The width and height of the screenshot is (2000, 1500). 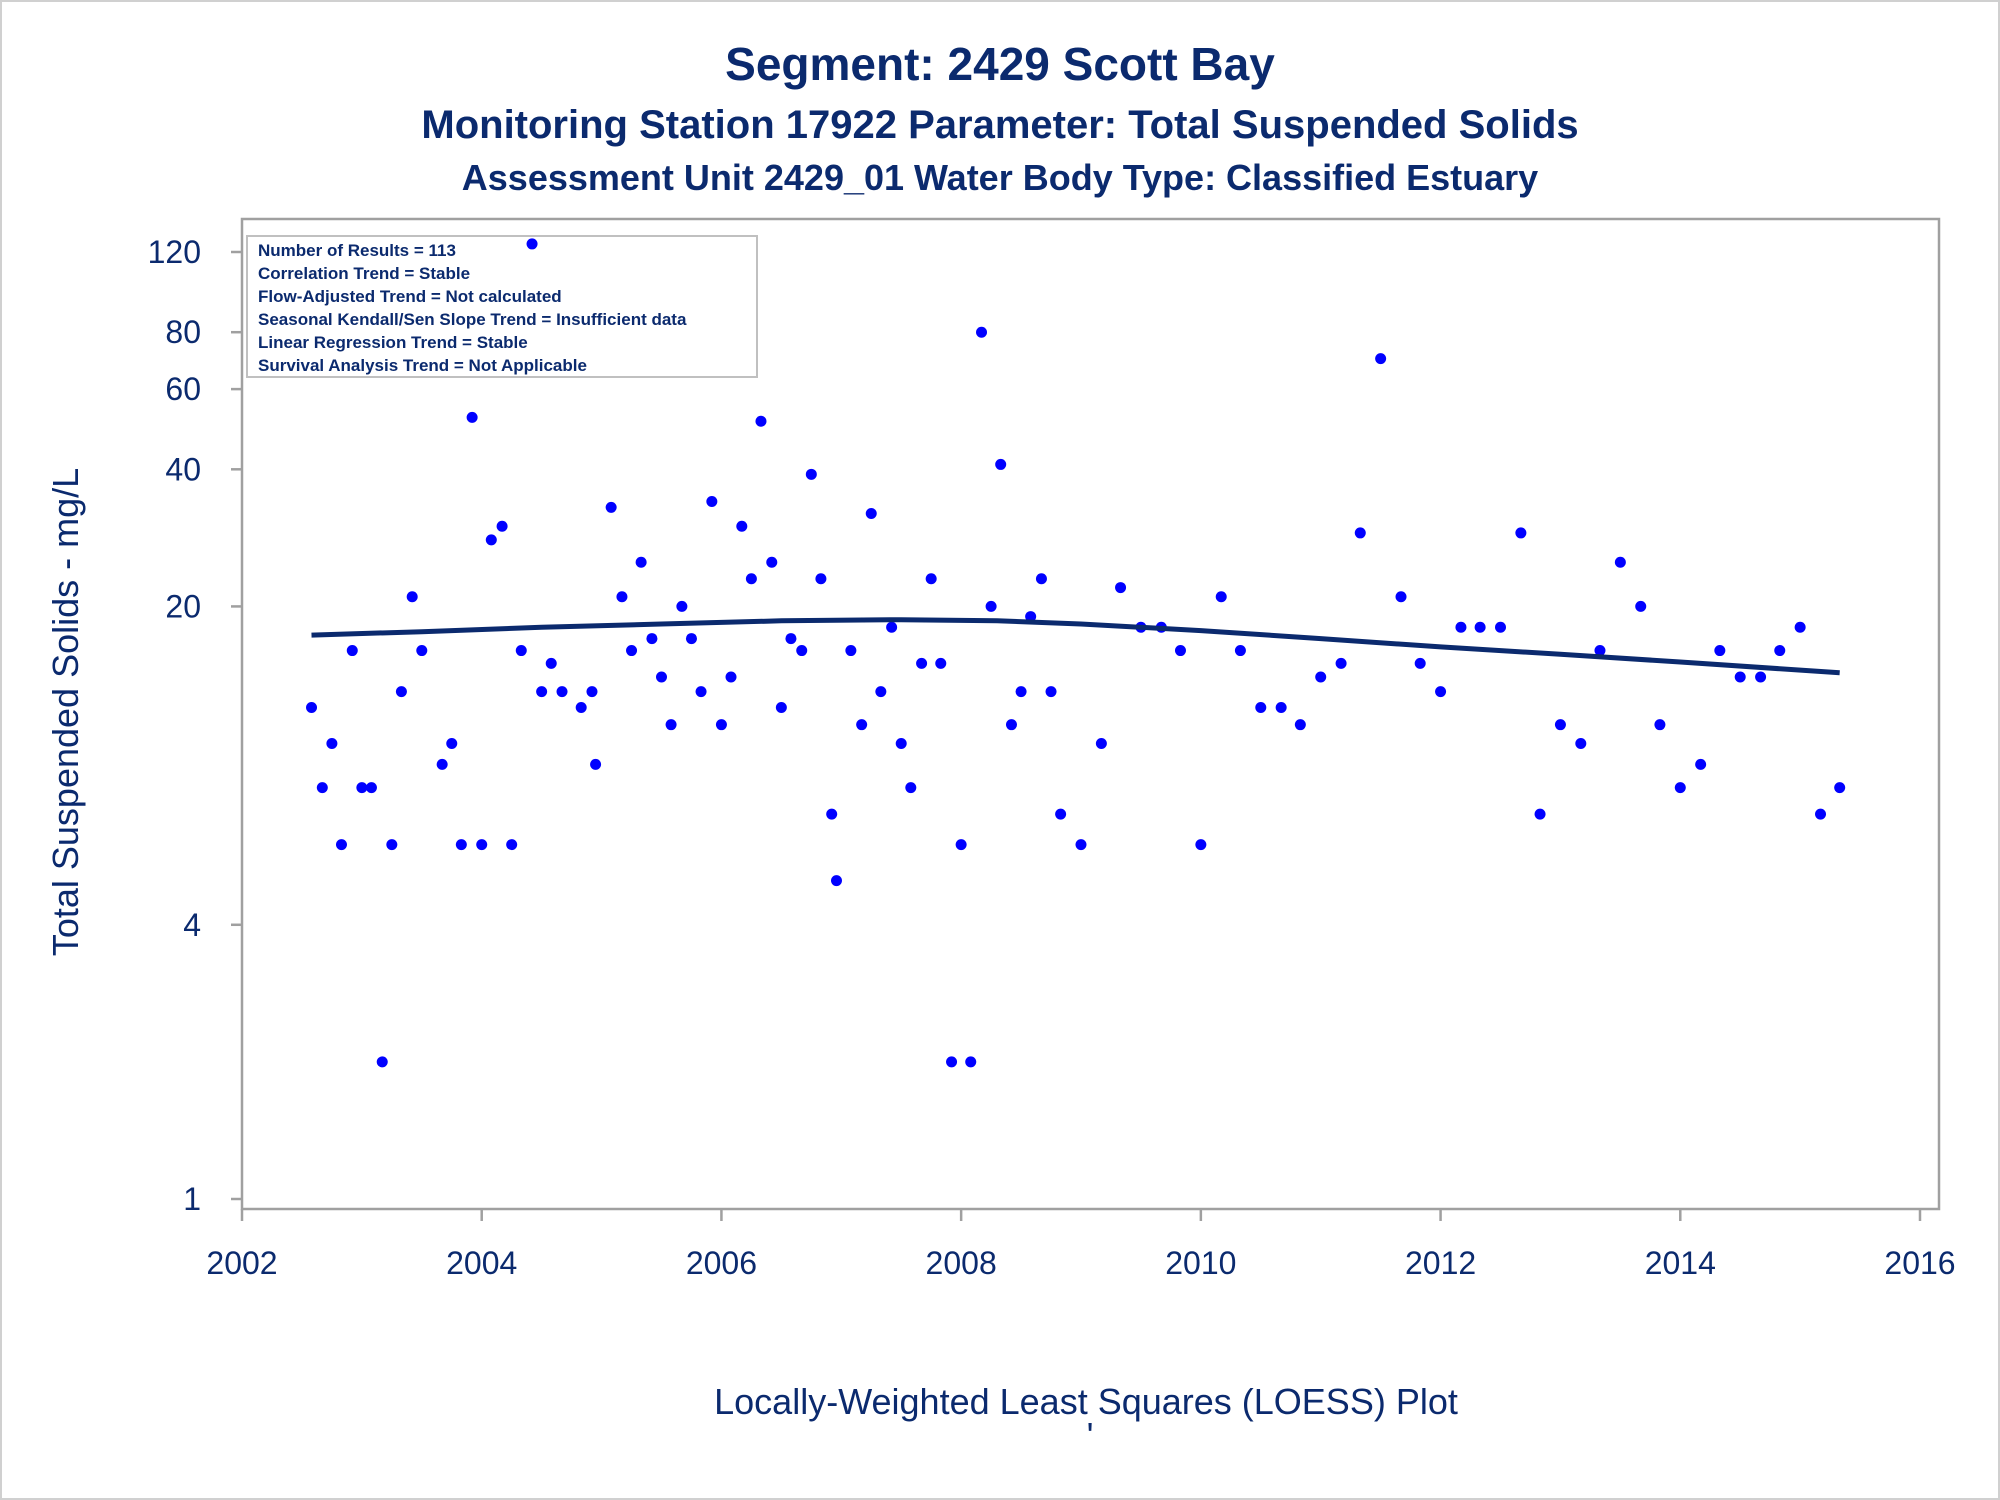 What do you see at coordinates (1200, 1263) in the screenshot?
I see `x-tick-label: 2010` at bounding box center [1200, 1263].